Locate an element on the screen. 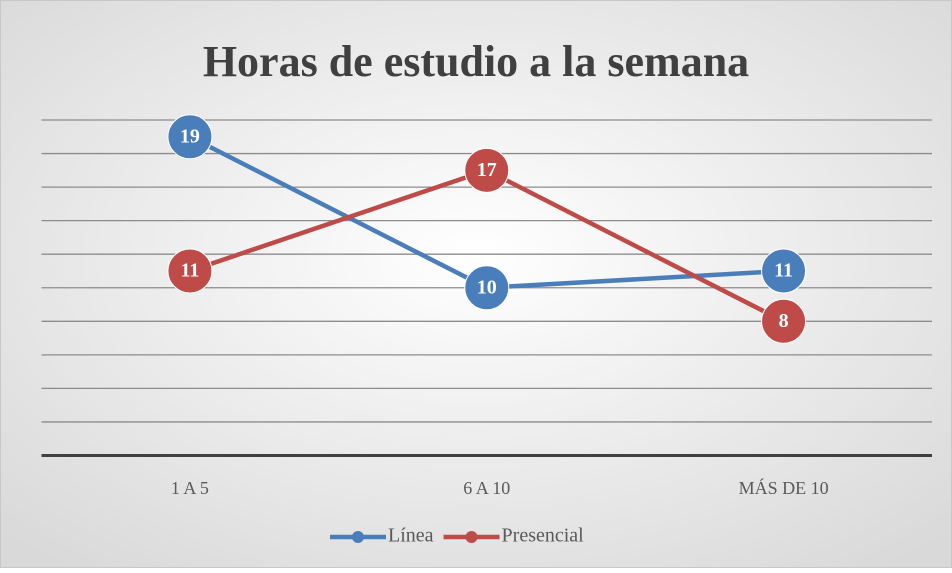 Image resolution: width=952 pixels, height=573 pixels. x-tick-label: 6 A 10 is located at coordinates (486, 488).